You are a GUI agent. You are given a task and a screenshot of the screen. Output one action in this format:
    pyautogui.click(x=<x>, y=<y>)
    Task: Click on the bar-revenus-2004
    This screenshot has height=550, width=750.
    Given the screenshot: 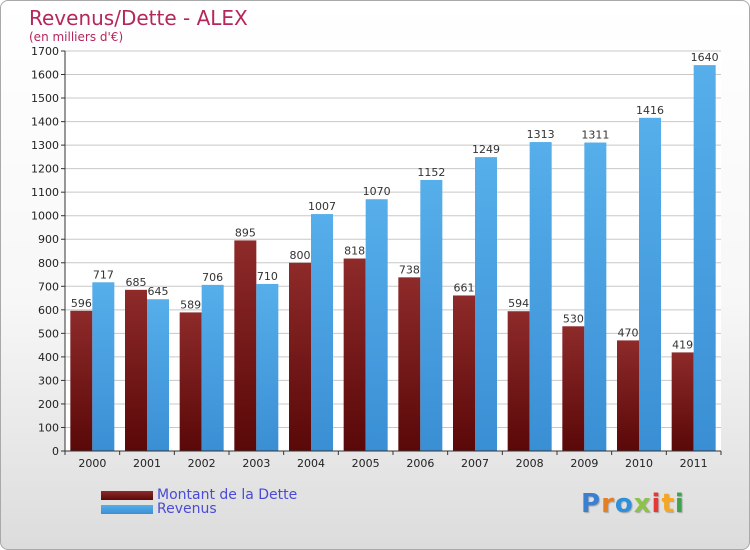 What is the action you would take?
    pyautogui.click(x=322, y=332)
    